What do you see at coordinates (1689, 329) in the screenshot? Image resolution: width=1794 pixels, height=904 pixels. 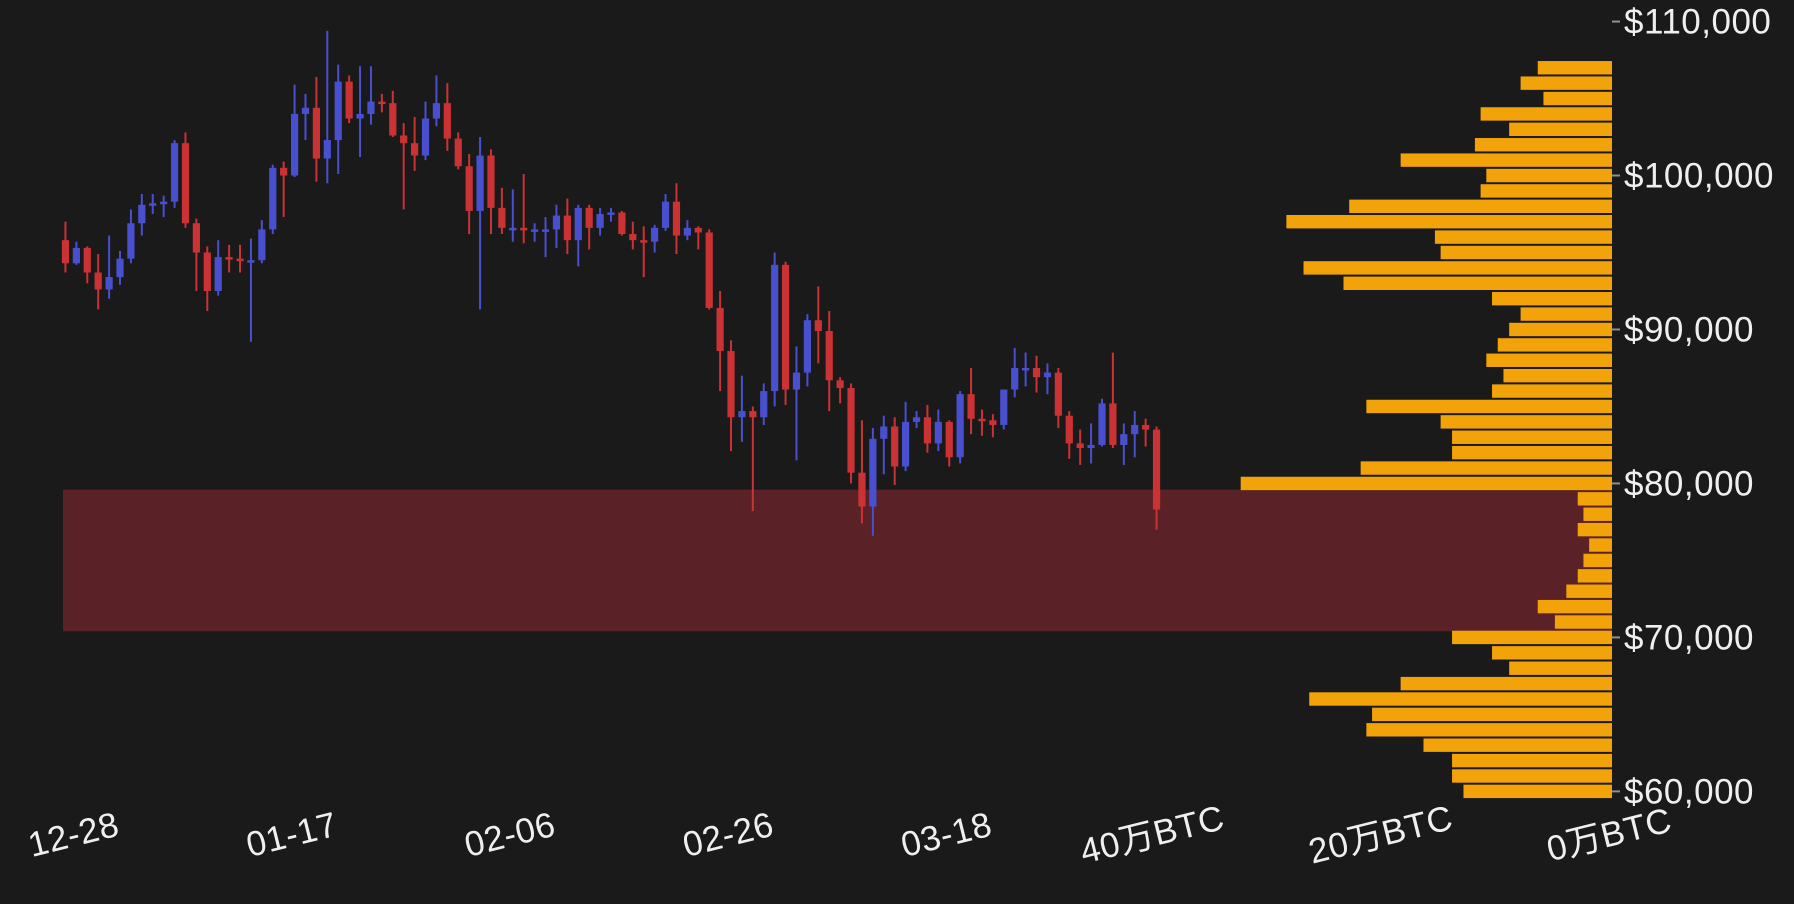 I see `price-axis-label: $90,000` at bounding box center [1689, 329].